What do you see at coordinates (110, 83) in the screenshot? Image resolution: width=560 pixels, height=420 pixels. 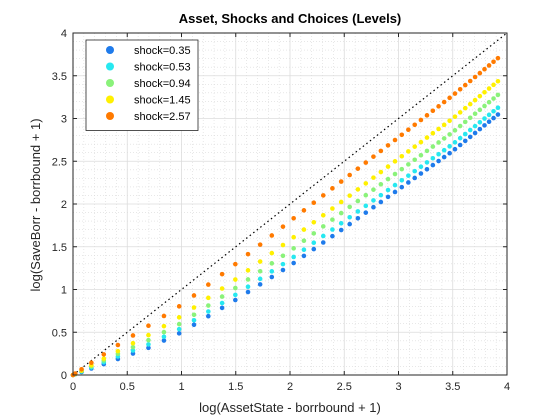 I see `legend-marker` at bounding box center [110, 83].